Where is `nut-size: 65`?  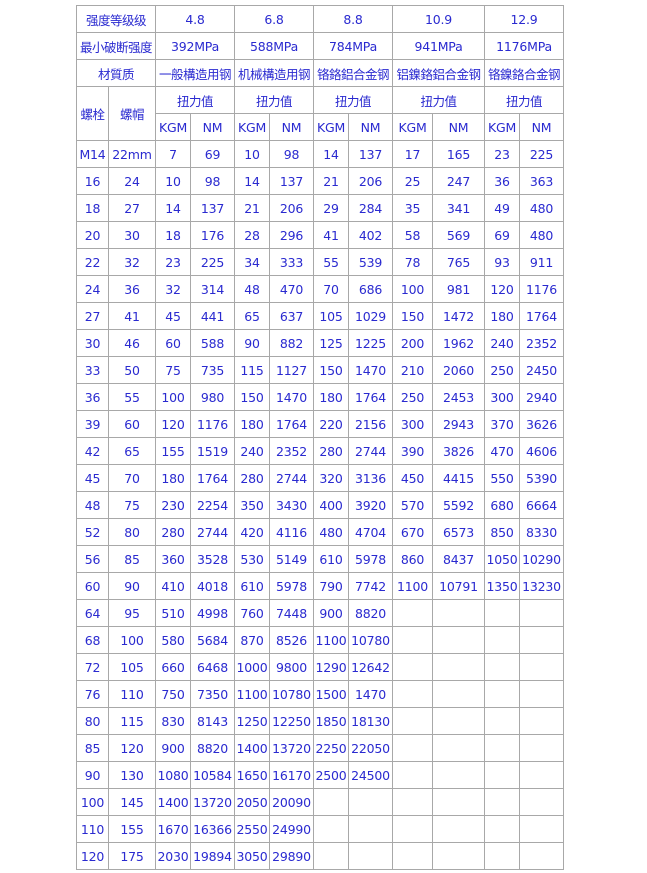 nut-size: 65 is located at coordinates (132, 451).